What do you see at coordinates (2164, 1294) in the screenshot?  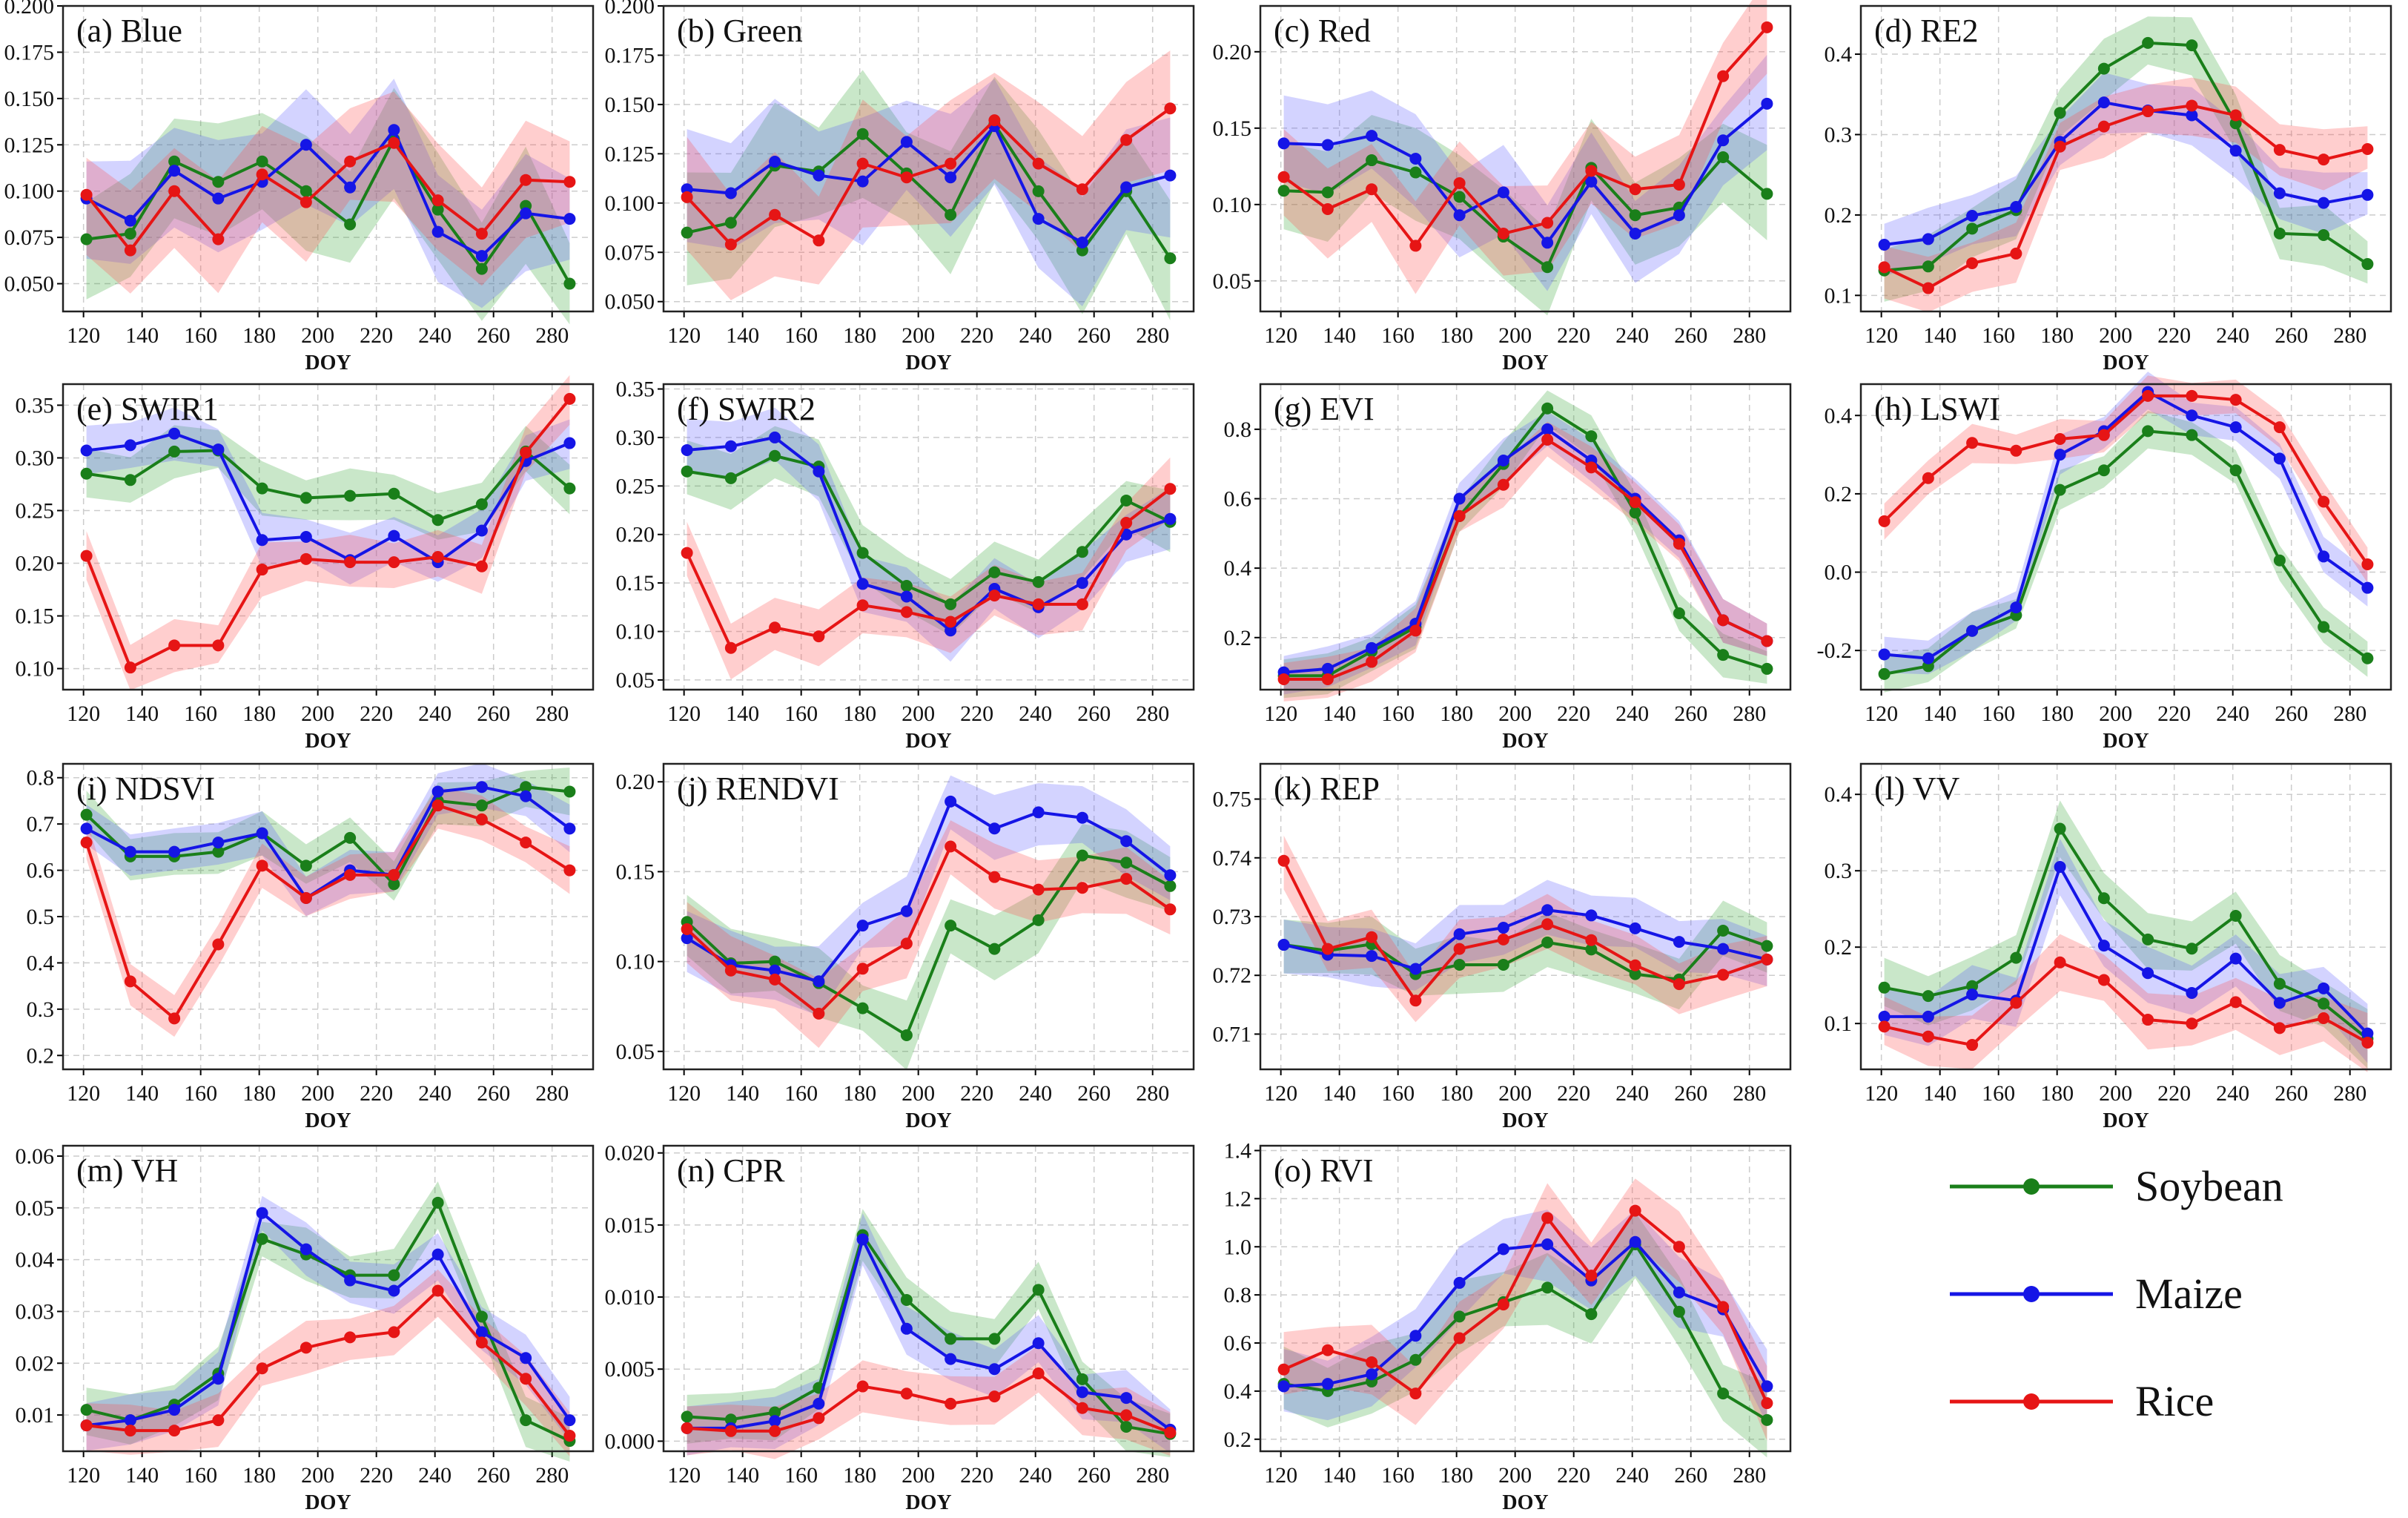 I see `legend-item-maize: Maize` at bounding box center [2164, 1294].